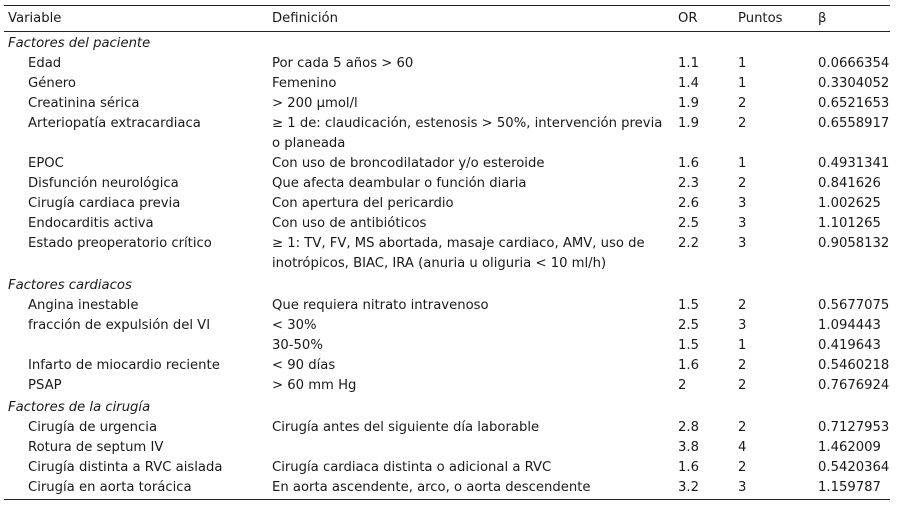  Describe the element at coordinates (79, 407) in the screenshot. I see `section-title: Factores de la cirugía` at that location.